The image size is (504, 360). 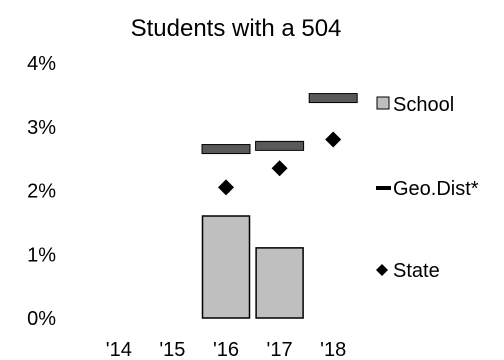 I want to click on y-tick-label: 1%, so click(x=41, y=255).